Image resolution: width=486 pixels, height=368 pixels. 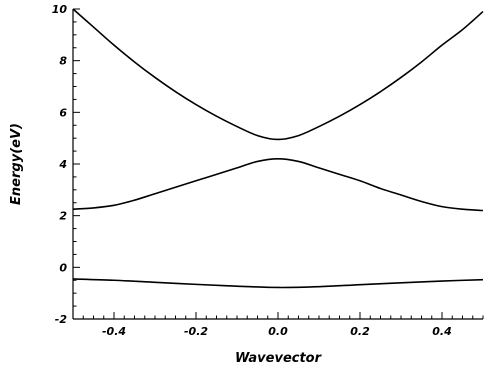 I want to click on x-axis-title: Wavevector, so click(x=279, y=358).